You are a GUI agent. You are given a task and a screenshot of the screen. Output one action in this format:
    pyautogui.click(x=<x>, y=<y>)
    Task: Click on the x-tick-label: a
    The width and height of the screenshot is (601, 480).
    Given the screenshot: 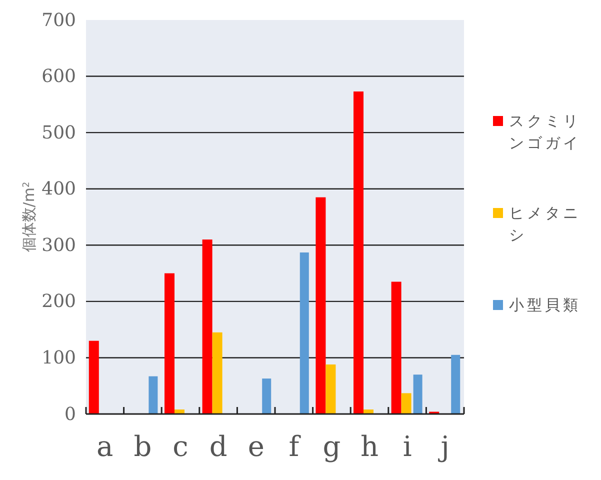 What is the action you would take?
    pyautogui.click(x=105, y=446)
    